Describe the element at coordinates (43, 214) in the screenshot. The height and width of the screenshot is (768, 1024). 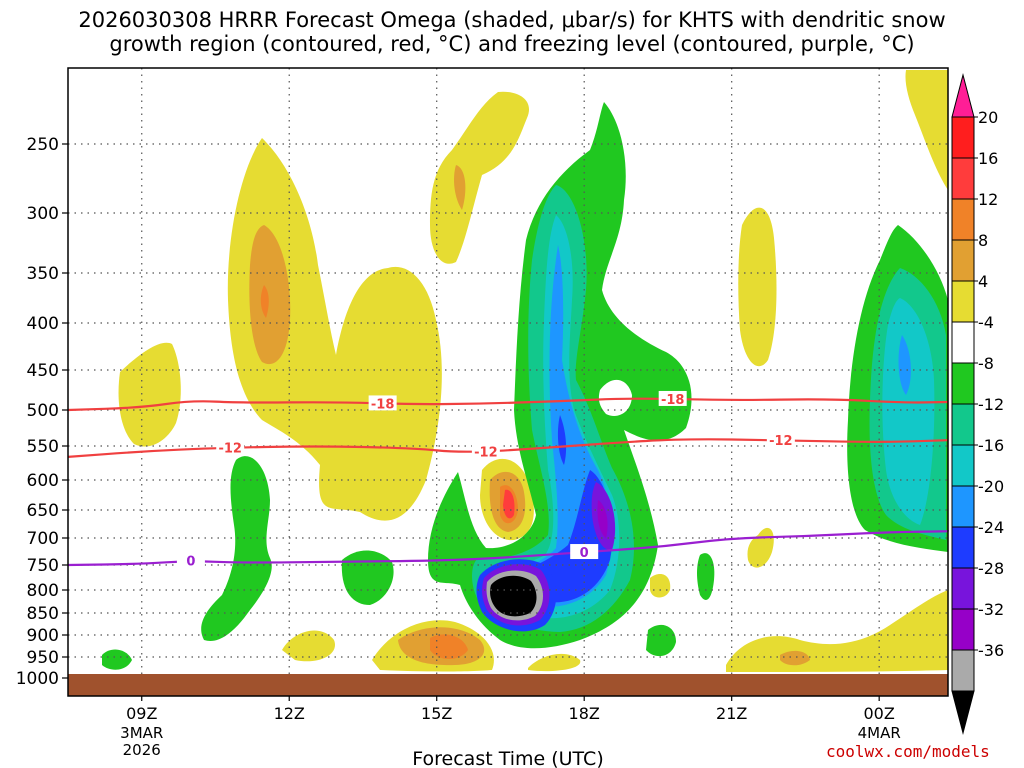
I see `y-tick-label: 300` at that location.